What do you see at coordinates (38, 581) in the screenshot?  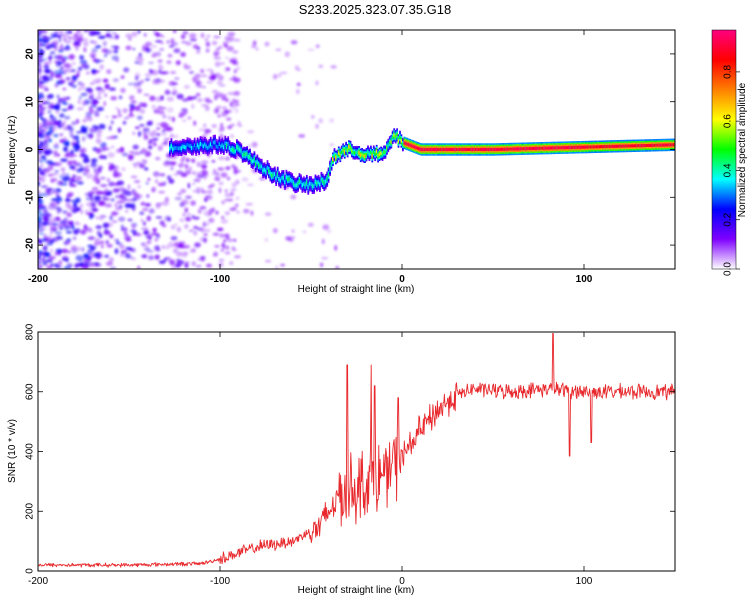 I see `snr-x-tick-label: -200` at bounding box center [38, 581].